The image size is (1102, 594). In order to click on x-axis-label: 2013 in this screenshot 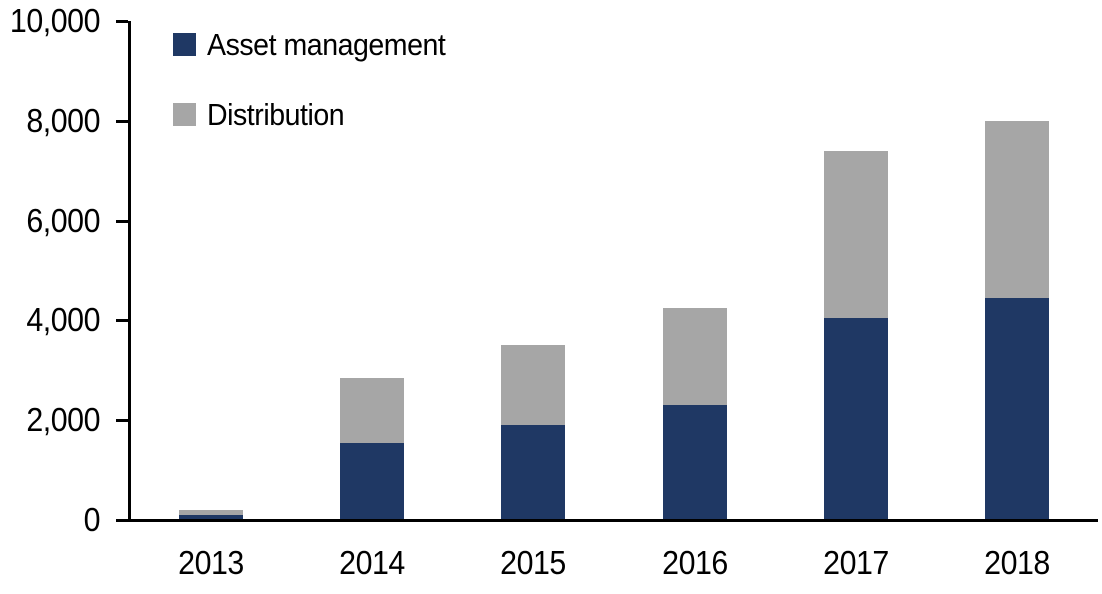, I will do `click(210, 562)`.